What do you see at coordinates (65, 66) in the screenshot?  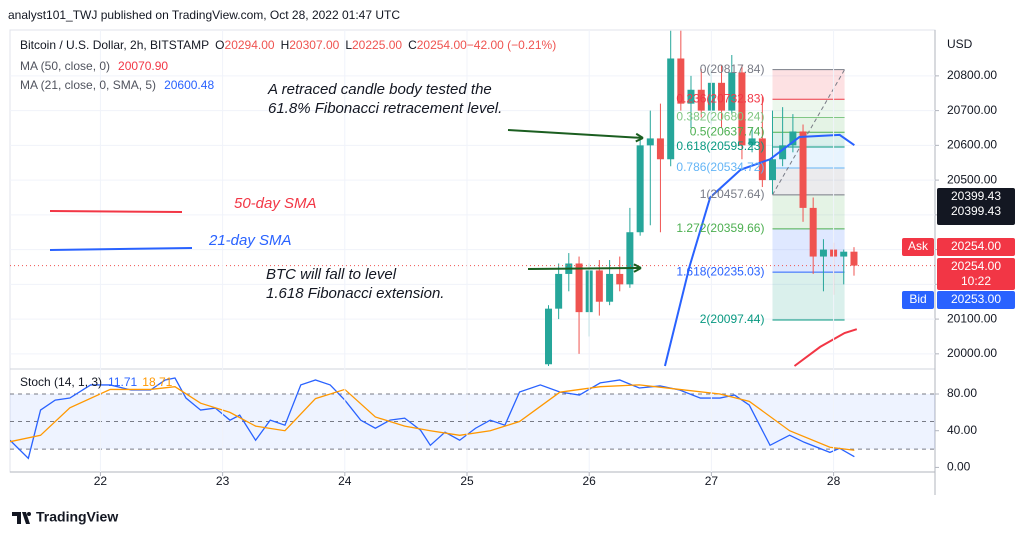 I see `ma-name: MA (50, close, 0)` at bounding box center [65, 66].